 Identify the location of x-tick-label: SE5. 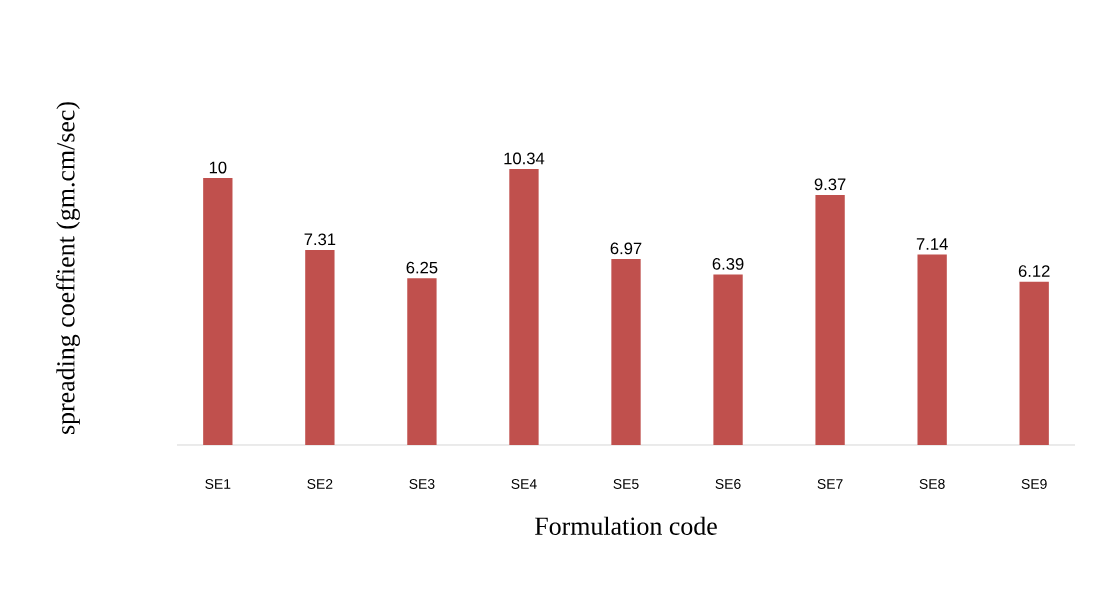
(626, 484).